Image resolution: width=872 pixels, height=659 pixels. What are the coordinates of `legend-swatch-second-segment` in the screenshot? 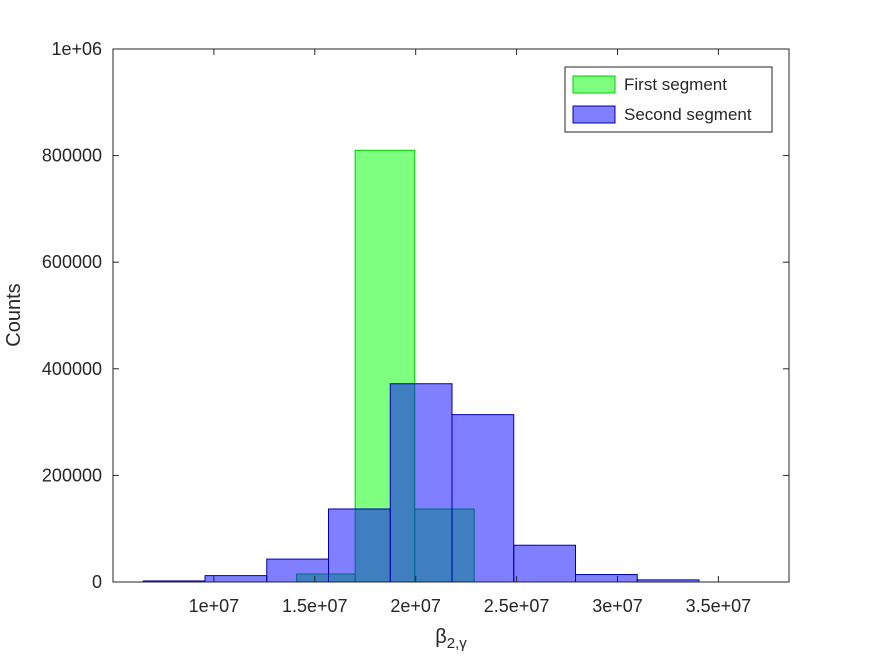 It's located at (594, 114).